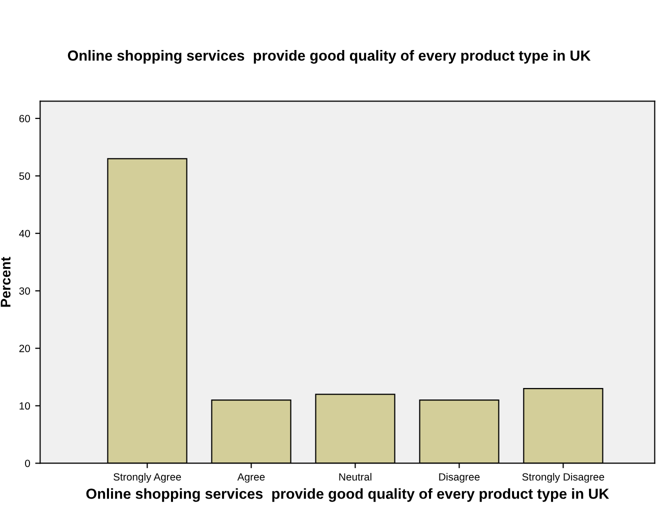 The width and height of the screenshot is (658, 527). What do you see at coordinates (27, 464) in the screenshot?
I see `y-tick-label: 0` at bounding box center [27, 464].